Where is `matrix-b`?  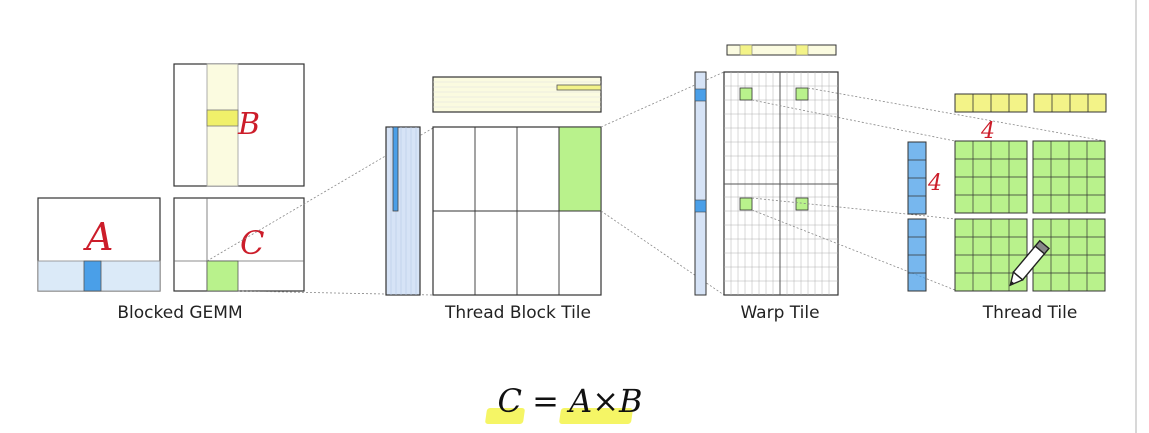 matrix-b is located at coordinates (239, 125).